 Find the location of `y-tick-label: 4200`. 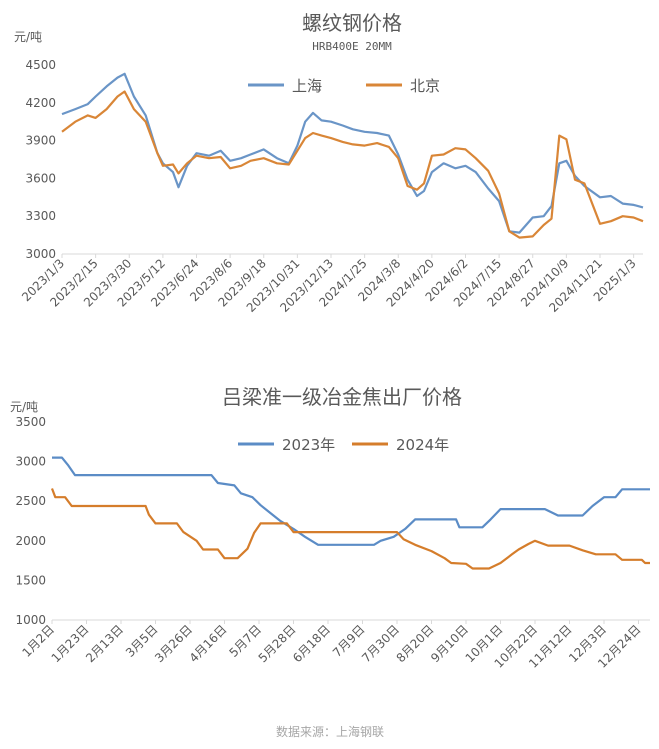

y-tick-label: 4200 is located at coordinates (40, 103).